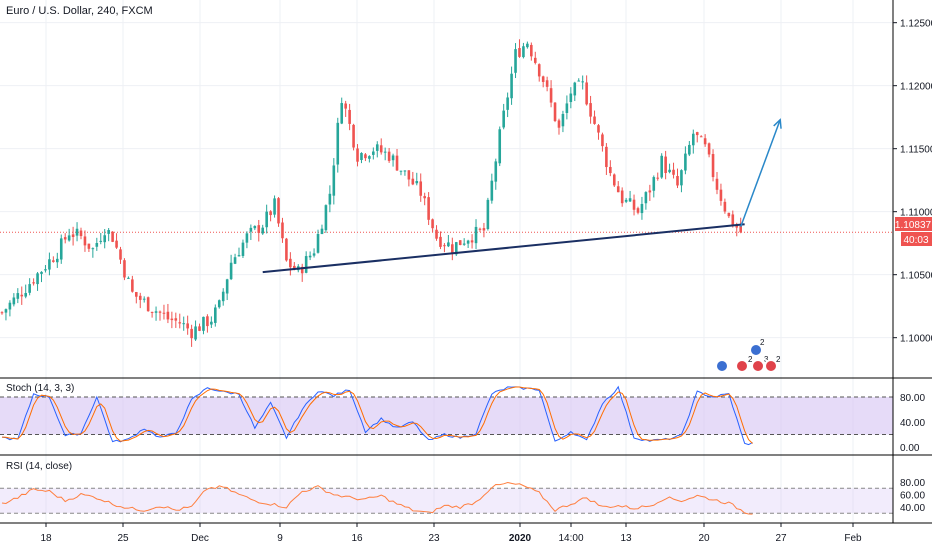 This screenshot has height=550, width=932. Describe the element at coordinates (760, 173) in the screenshot. I see `projection-arrow` at that location.